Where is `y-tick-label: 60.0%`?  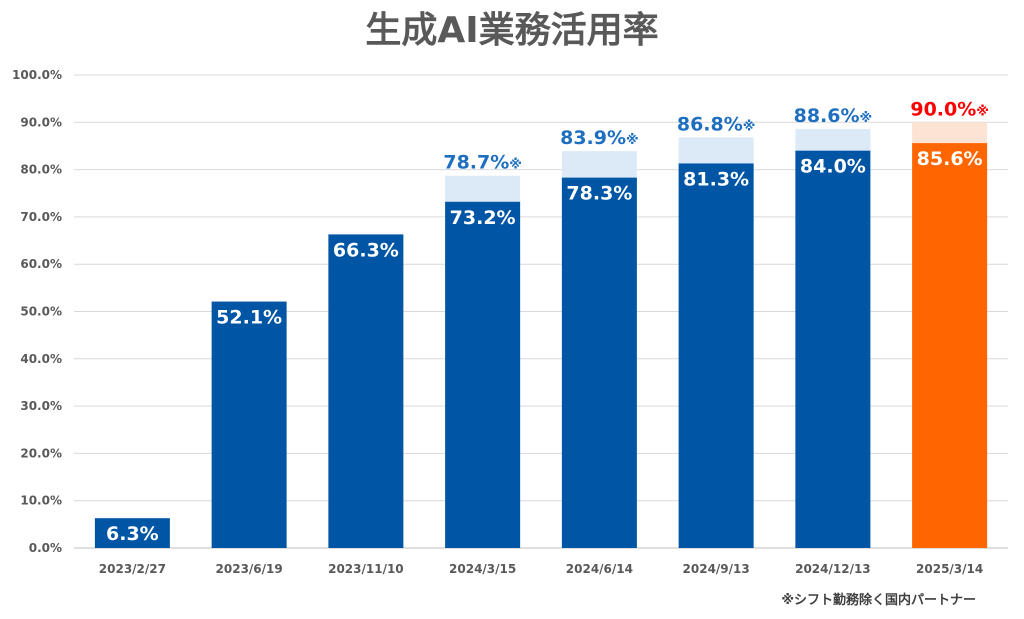
y-tick-label: 60.0% is located at coordinates (41, 264).